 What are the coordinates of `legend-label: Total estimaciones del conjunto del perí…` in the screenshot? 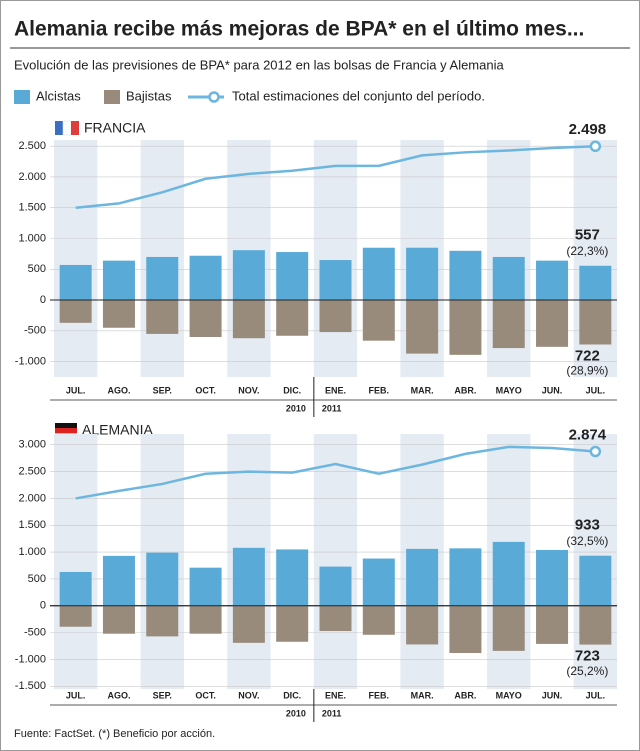 It's located at (358, 95).